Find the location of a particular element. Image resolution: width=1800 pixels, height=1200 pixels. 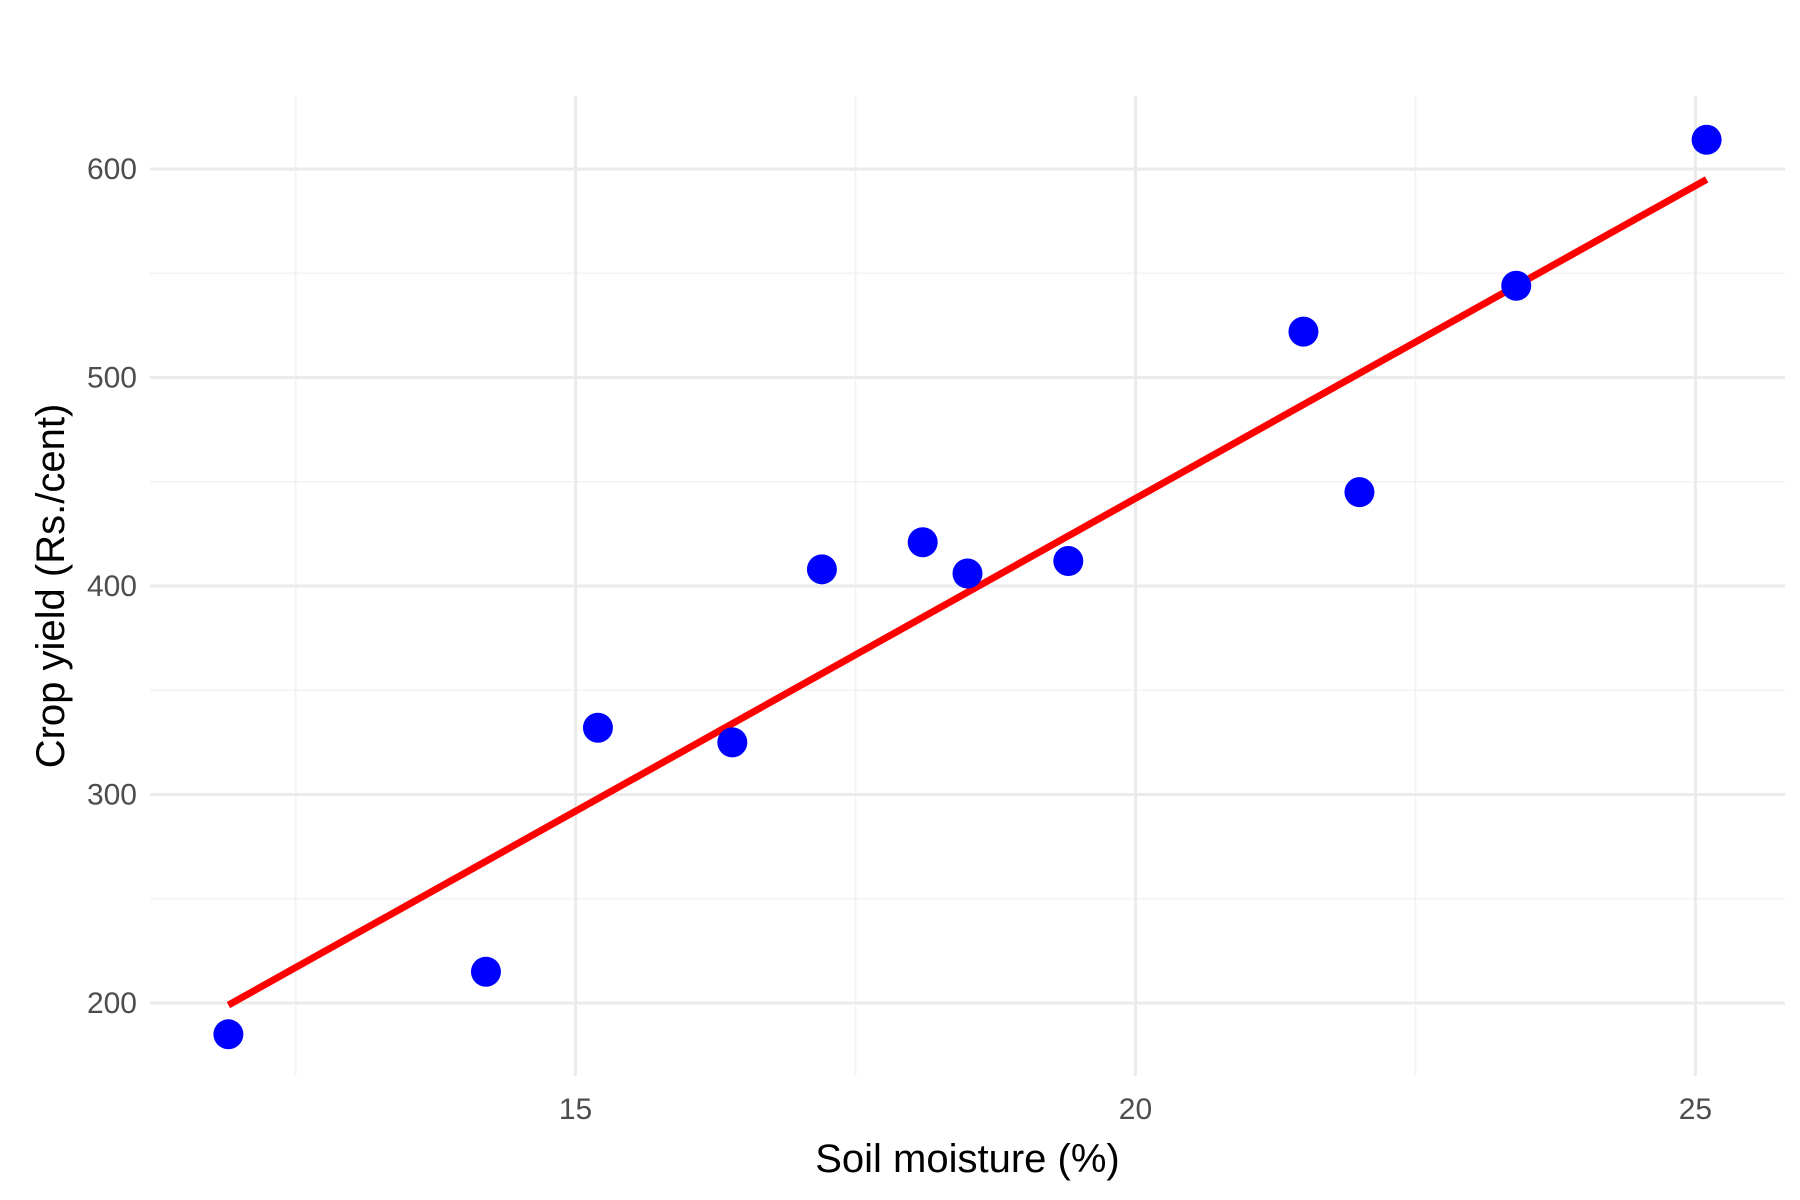

x-tick-label: 15 is located at coordinates (575, 1109).